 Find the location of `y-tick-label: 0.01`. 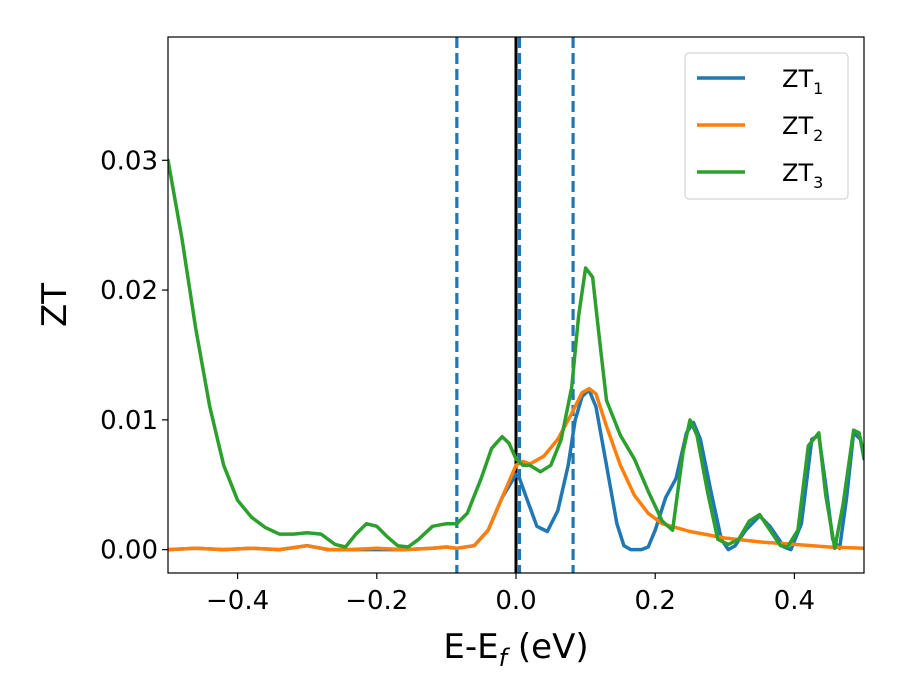

y-tick-label: 0.01 is located at coordinates (129, 421).